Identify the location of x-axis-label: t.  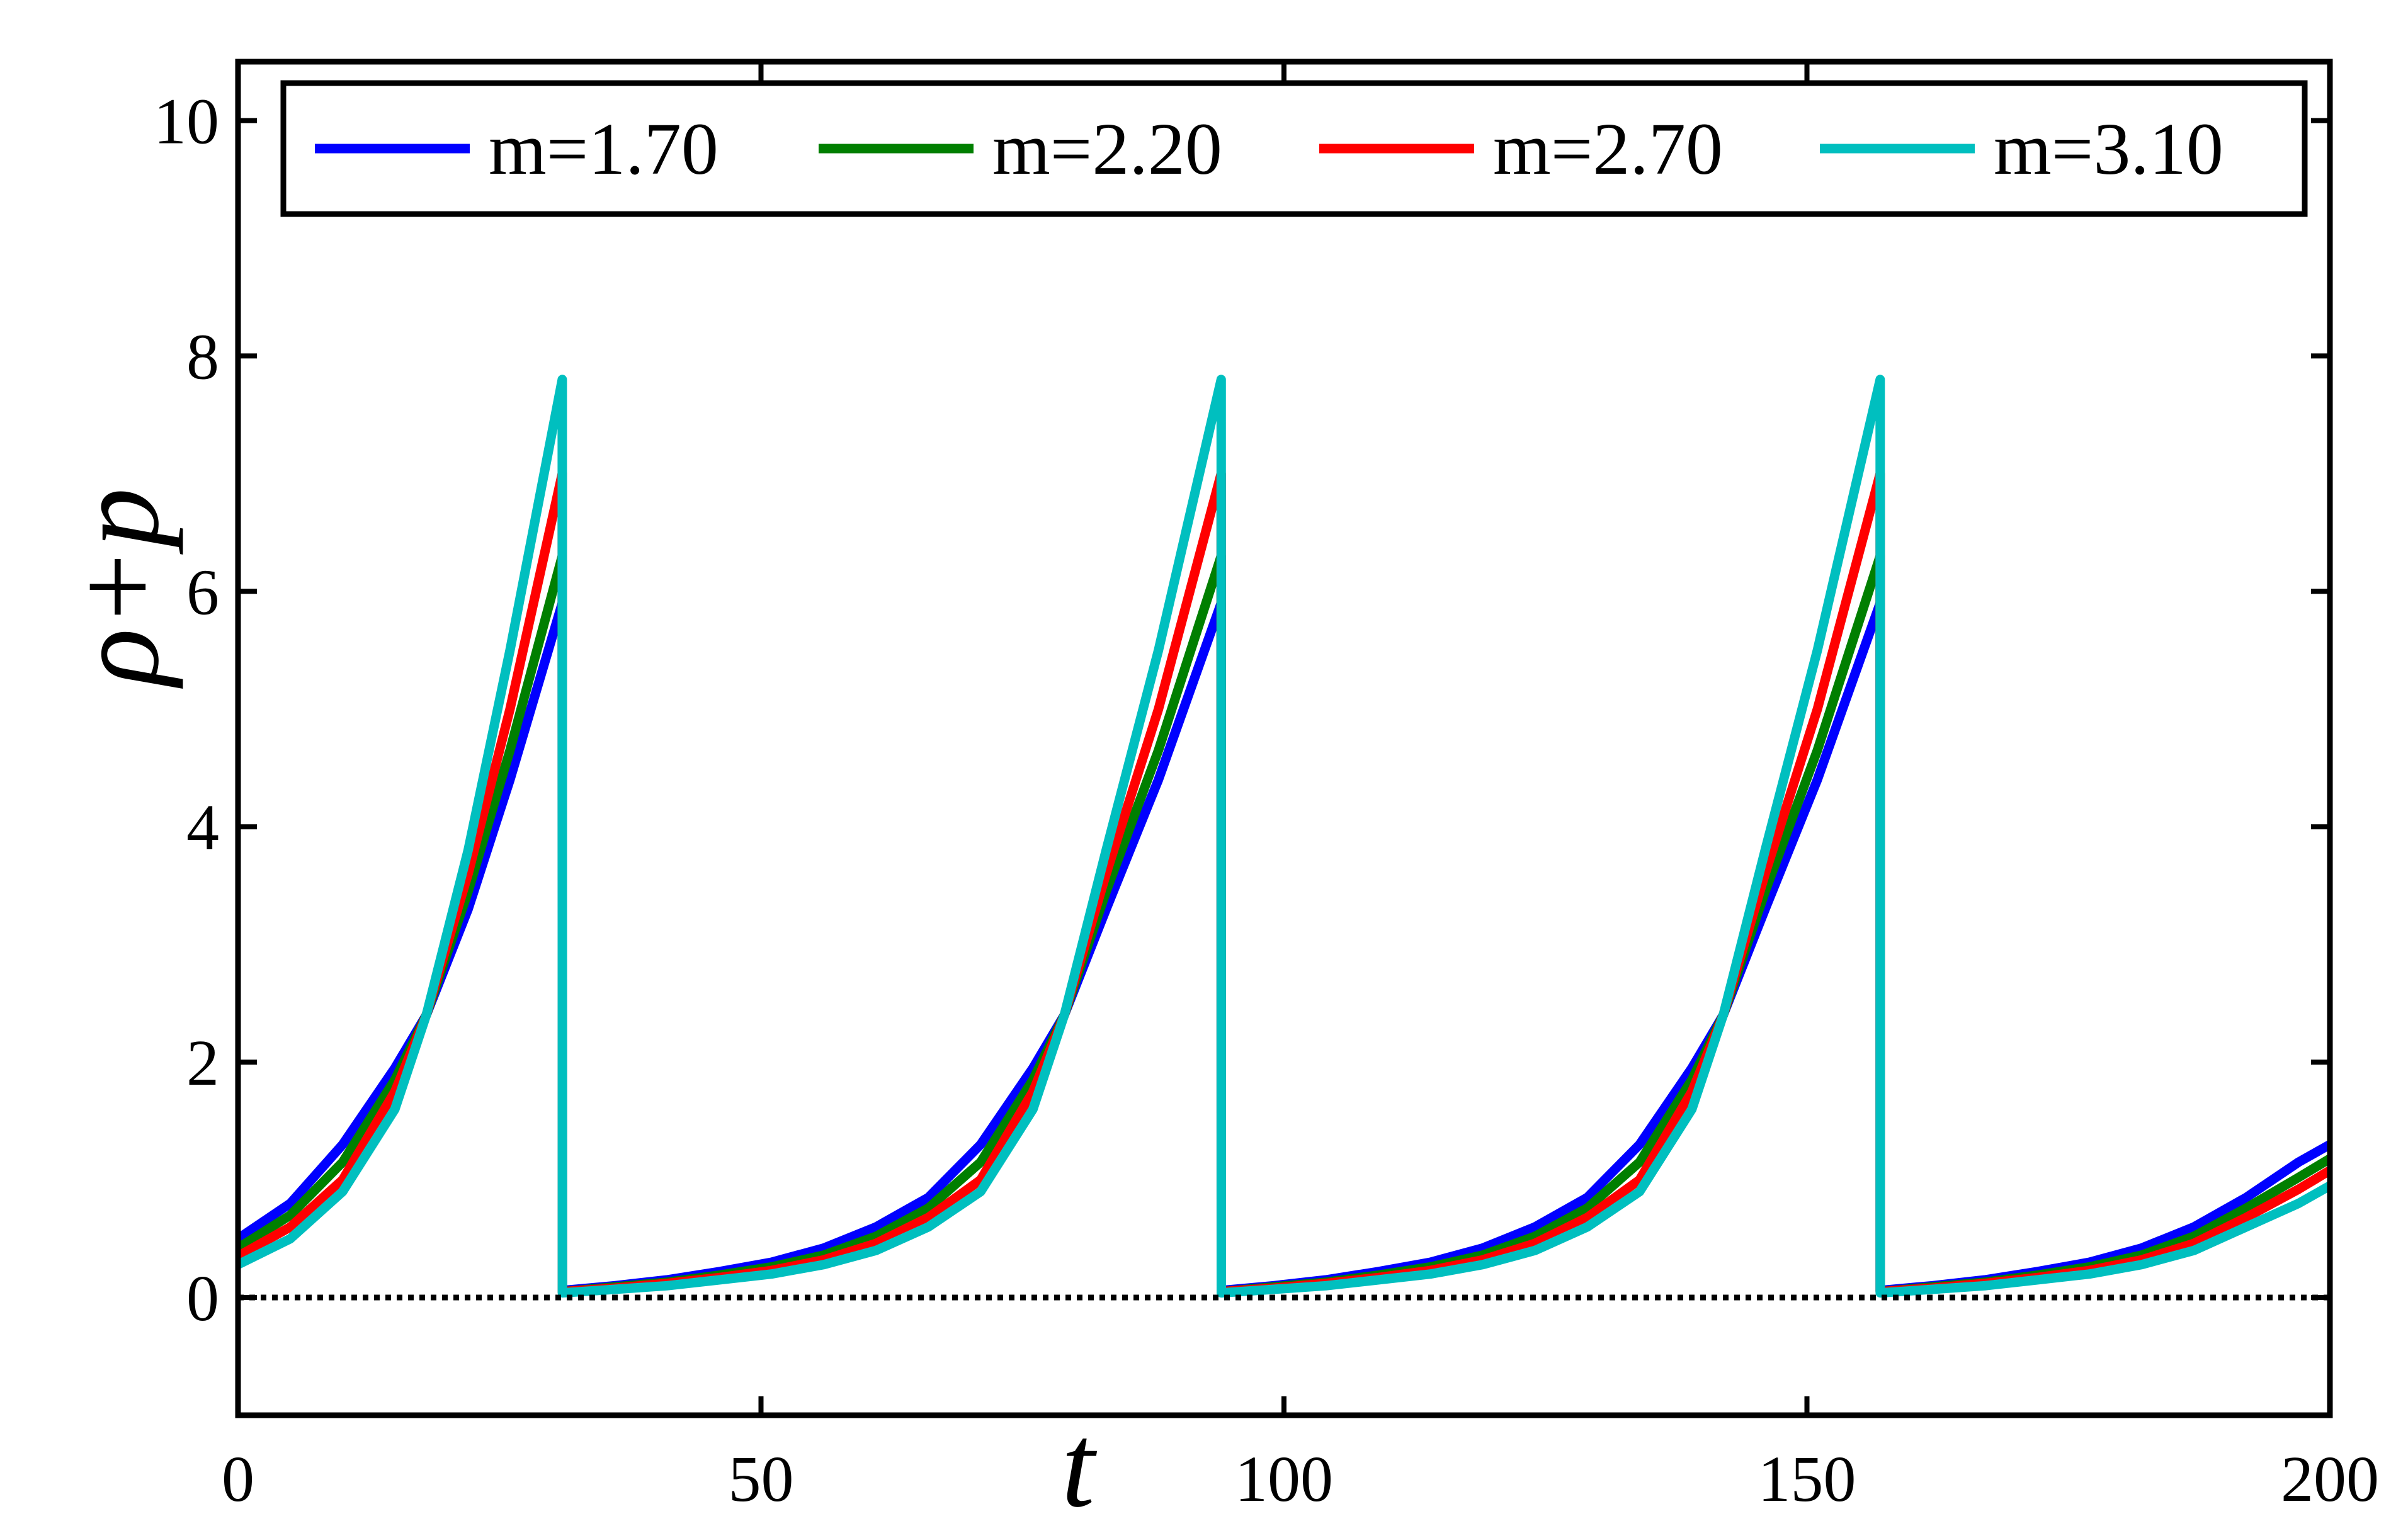
(1080, 1460).